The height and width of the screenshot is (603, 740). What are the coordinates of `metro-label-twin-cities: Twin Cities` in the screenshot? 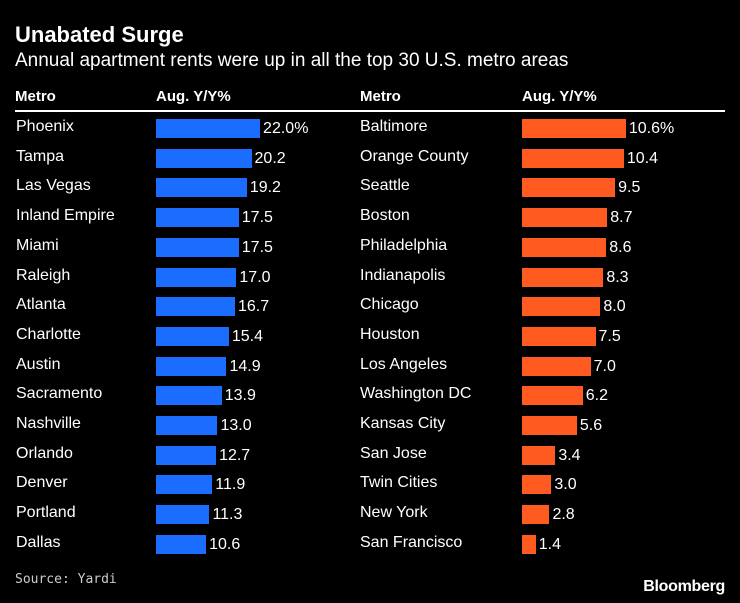 It's located at (399, 483).